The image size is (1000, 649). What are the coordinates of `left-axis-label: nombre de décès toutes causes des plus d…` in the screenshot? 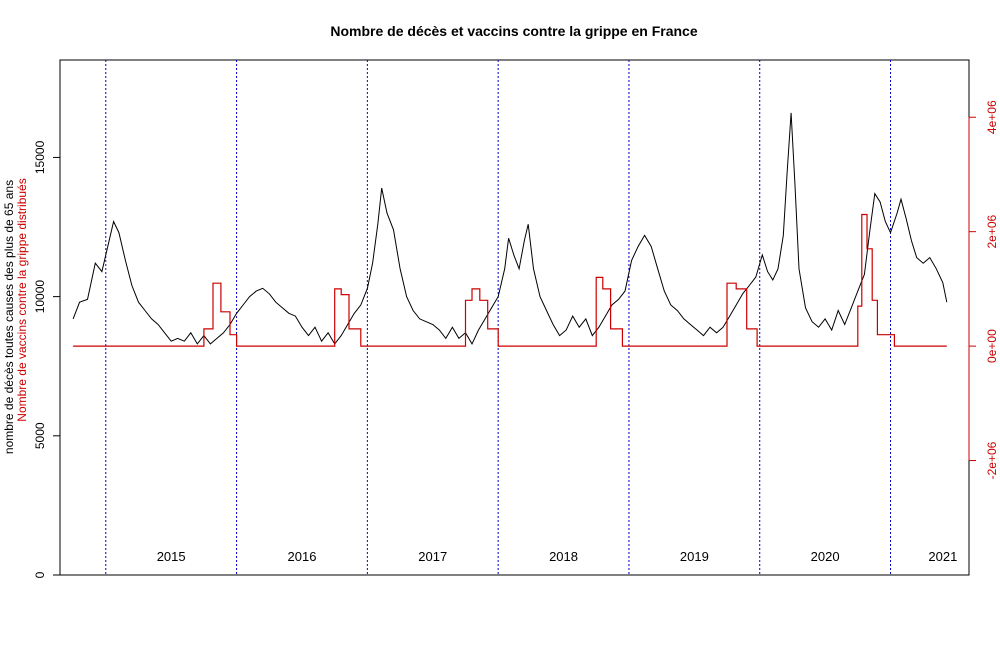 It's located at (9, 317).